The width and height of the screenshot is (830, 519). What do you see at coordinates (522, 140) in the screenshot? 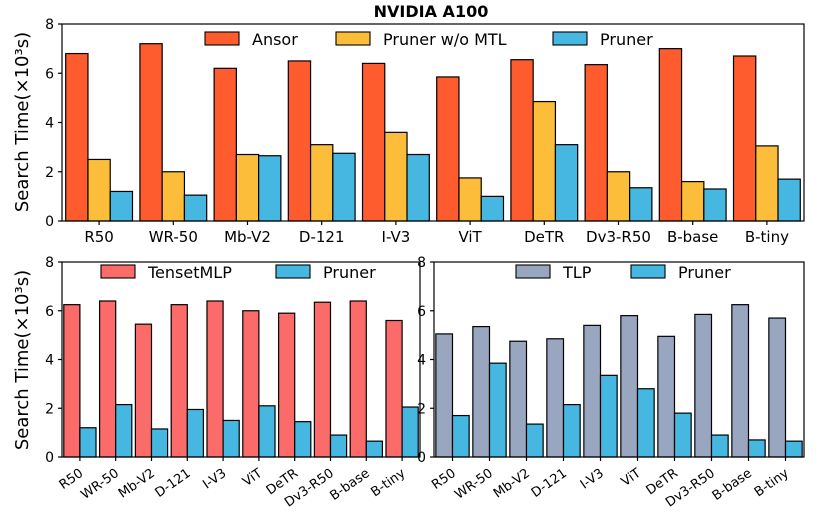
I see `bar-ansor-detr` at bounding box center [522, 140].